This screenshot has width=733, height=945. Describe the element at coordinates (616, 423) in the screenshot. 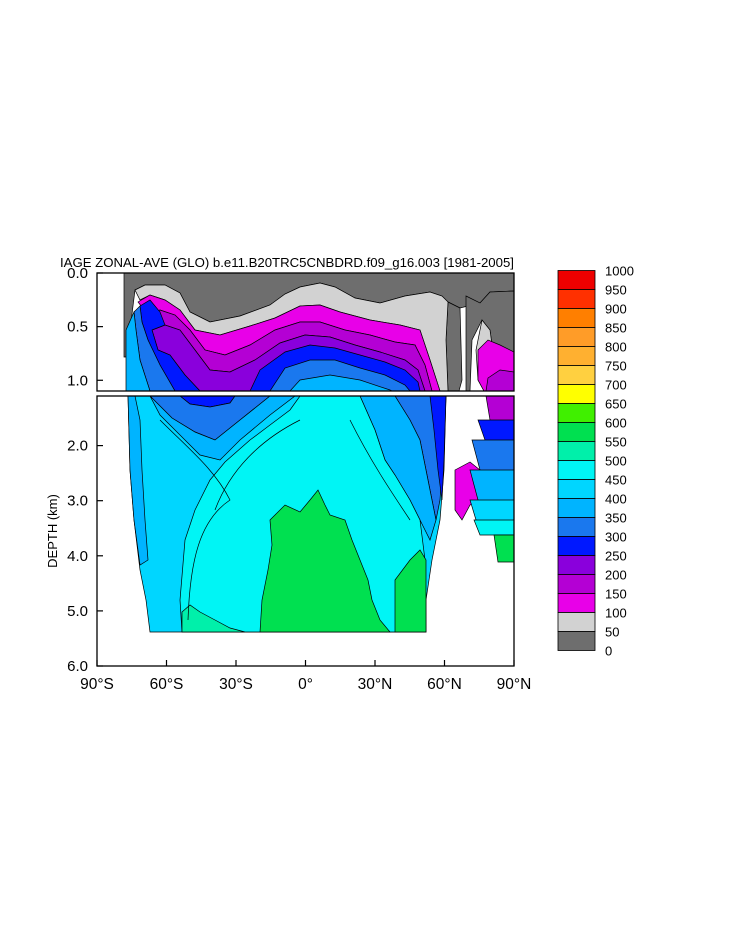

I see `colorbar-label: 600` at that location.